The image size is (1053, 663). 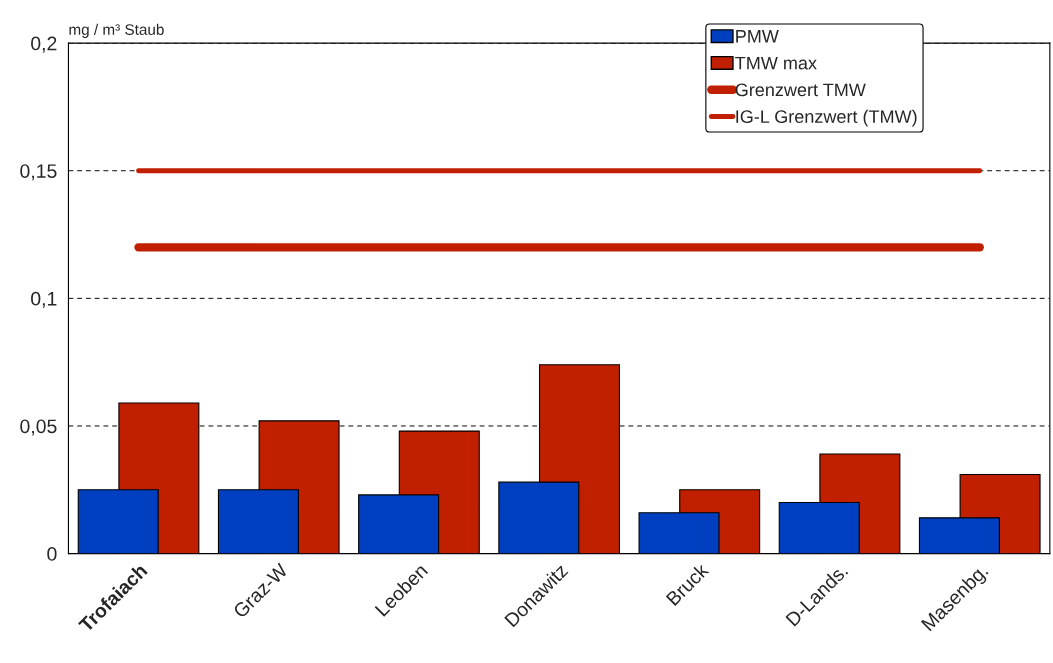 What do you see at coordinates (800, 90) in the screenshot?
I see `legend-label: Grenzwert TMW` at bounding box center [800, 90].